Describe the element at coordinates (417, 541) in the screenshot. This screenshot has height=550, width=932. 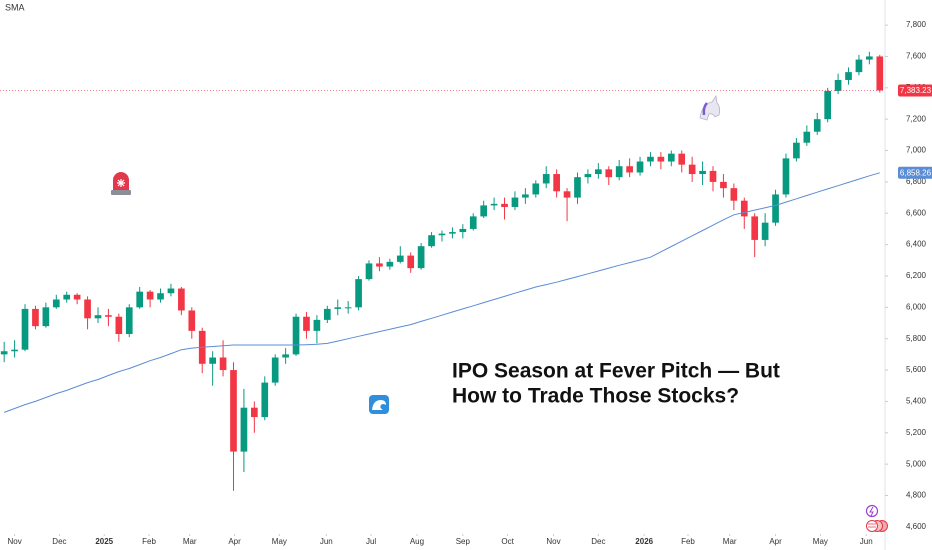
I see `x-tick-label: Aug` at that location.